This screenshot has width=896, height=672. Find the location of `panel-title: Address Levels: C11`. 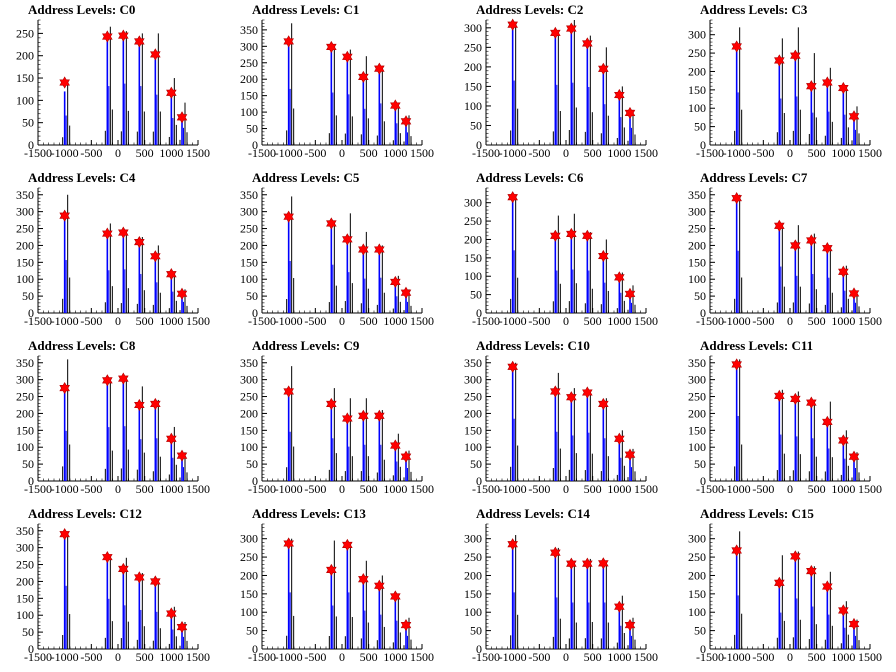

panel-title: Address Levels: C11 is located at coordinates (756, 345).